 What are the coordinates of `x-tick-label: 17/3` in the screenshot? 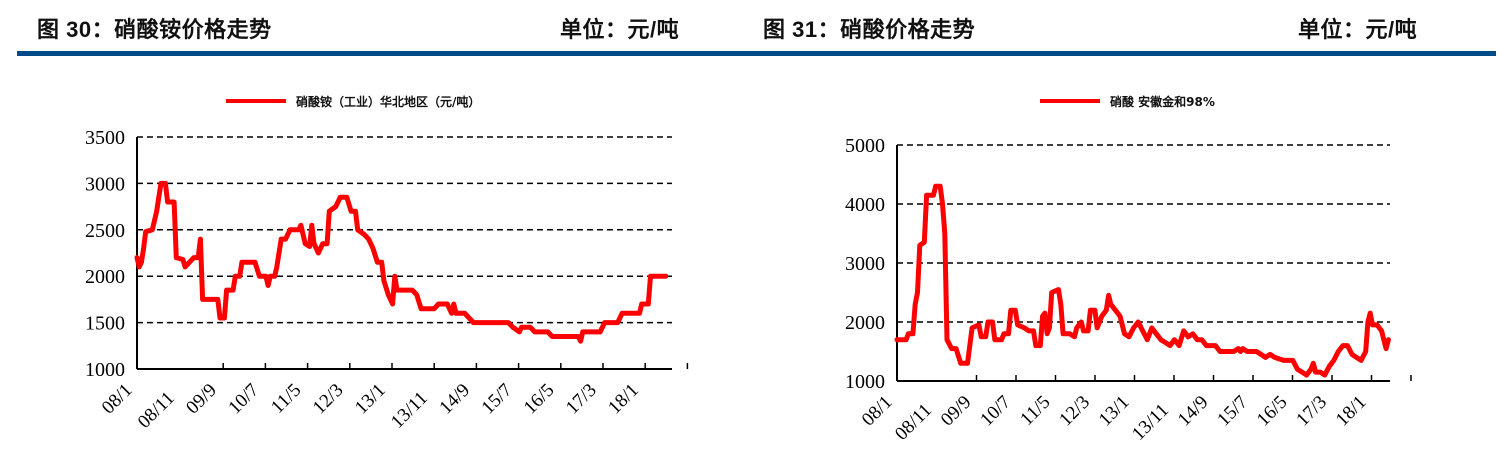 It's located at (1311, 411).